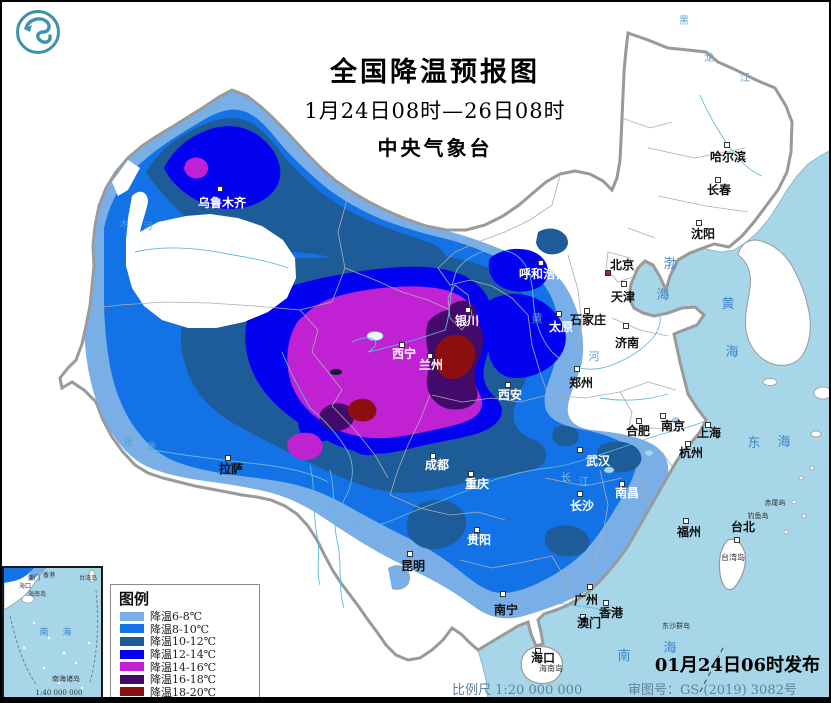  Describe the element at coordinates (774, 302) in the screenshot. I see `korea-landmass` at that location.